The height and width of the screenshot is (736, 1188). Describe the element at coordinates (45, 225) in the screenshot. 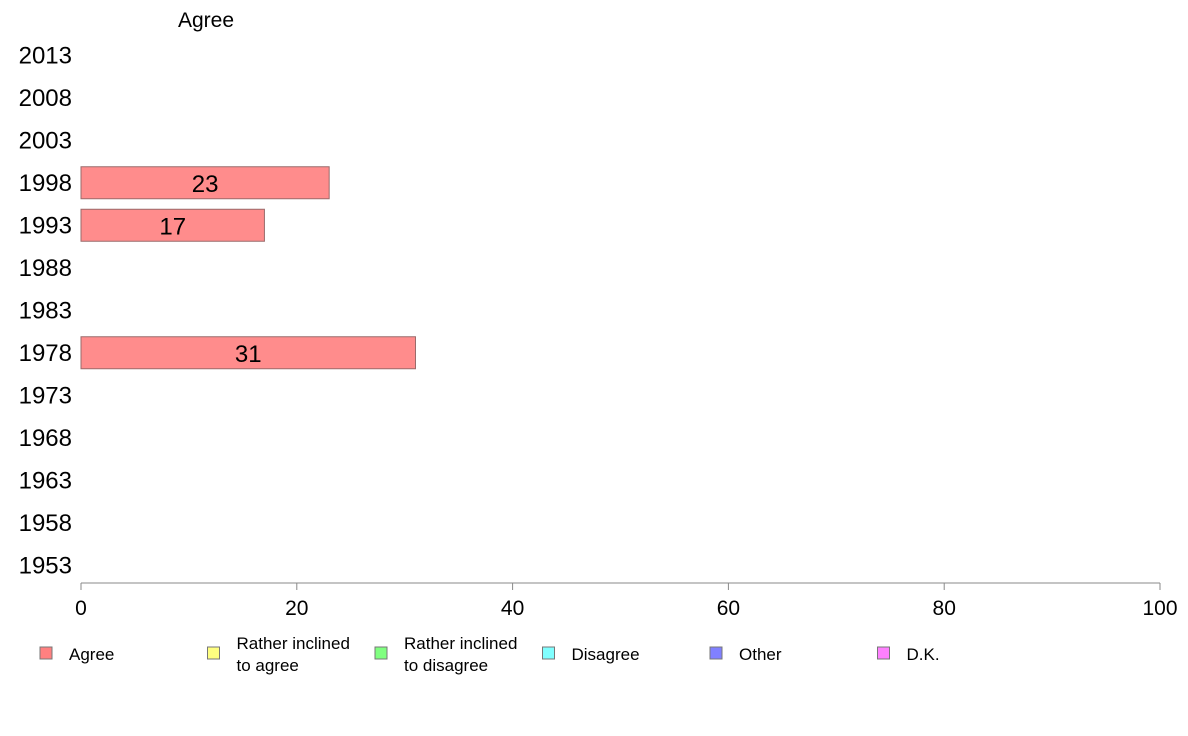

I see `y-tick-label: 1993` at that location.